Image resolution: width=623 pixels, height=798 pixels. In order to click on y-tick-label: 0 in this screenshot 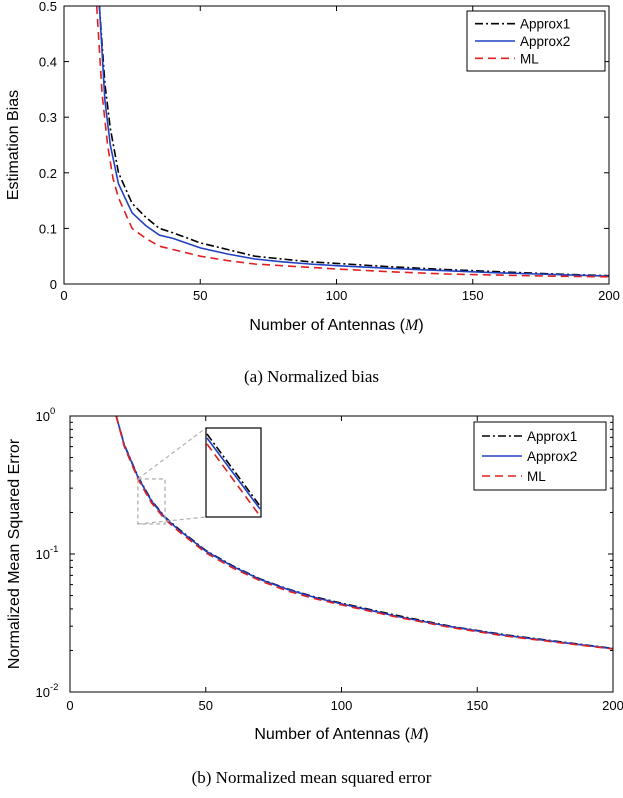, I will do `click(53, 284)`.